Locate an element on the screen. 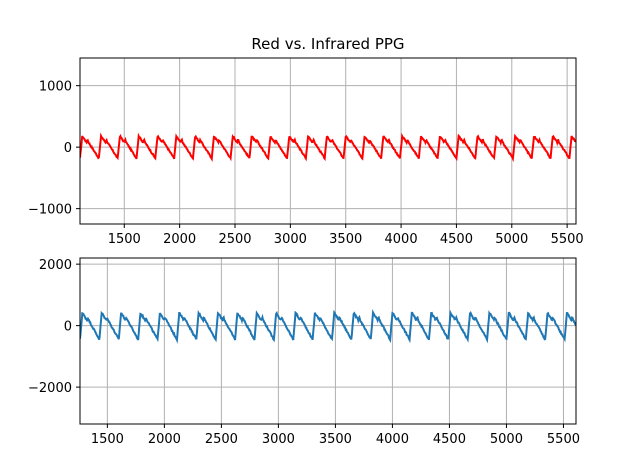 This screenshot has width=640, height=476. y-tick-label: 2000 is located at coordinates (55, 265).